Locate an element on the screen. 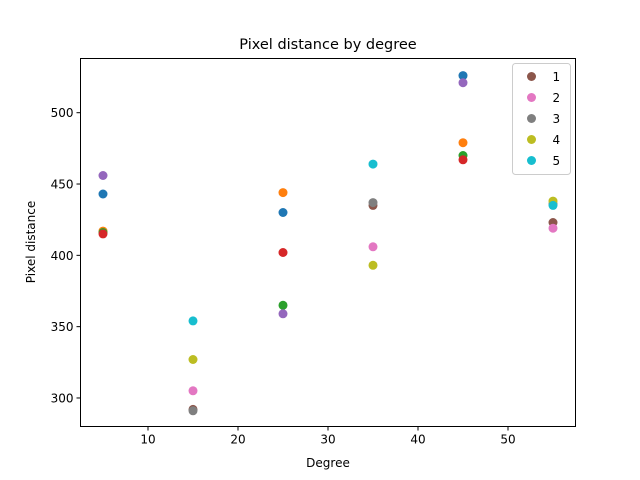 This screenshot has height=480, width=640. y-tick-label: 350 is located at coordinates (62, 327).